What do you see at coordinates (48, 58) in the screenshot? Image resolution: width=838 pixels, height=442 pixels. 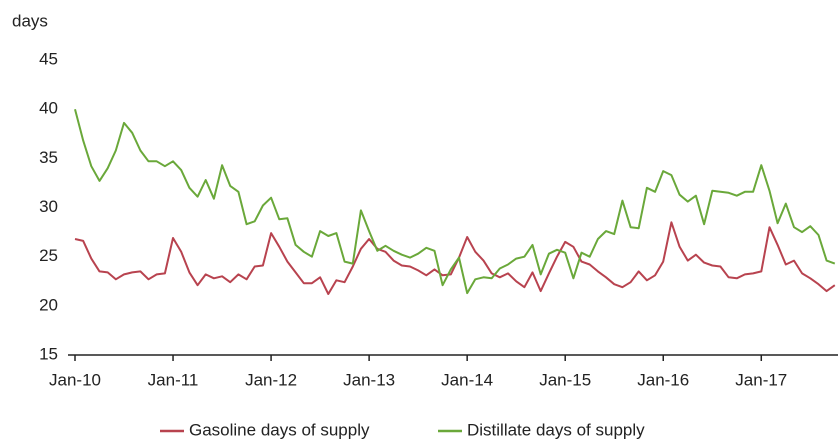 I see `y-tick-label: 45` at bounding box center [48, 58].